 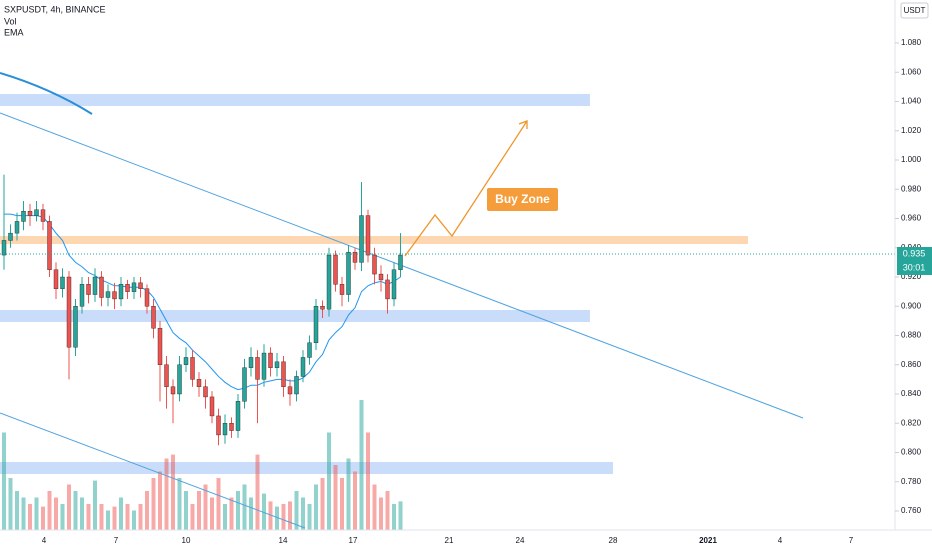 What do you see at coordinates (914, 267) in the screenshot?
I see `countdown: 30:01` at bounding box center [914, 267].